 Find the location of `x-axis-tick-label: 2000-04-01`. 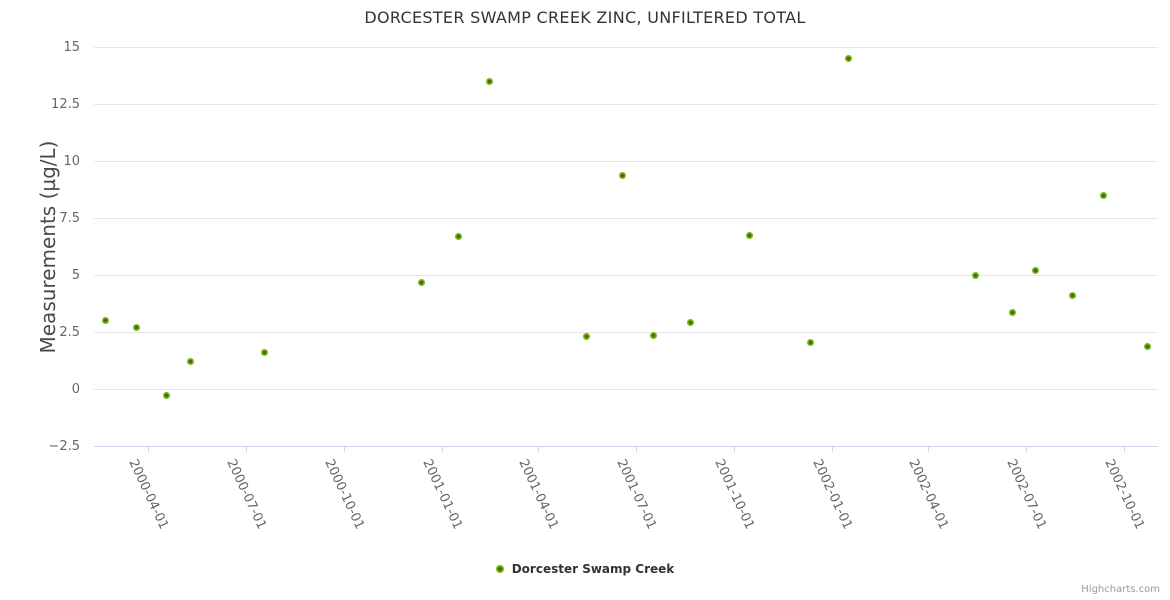

x-axis-tick-label: 2000-04-01 is located at coordinates (148, 494).